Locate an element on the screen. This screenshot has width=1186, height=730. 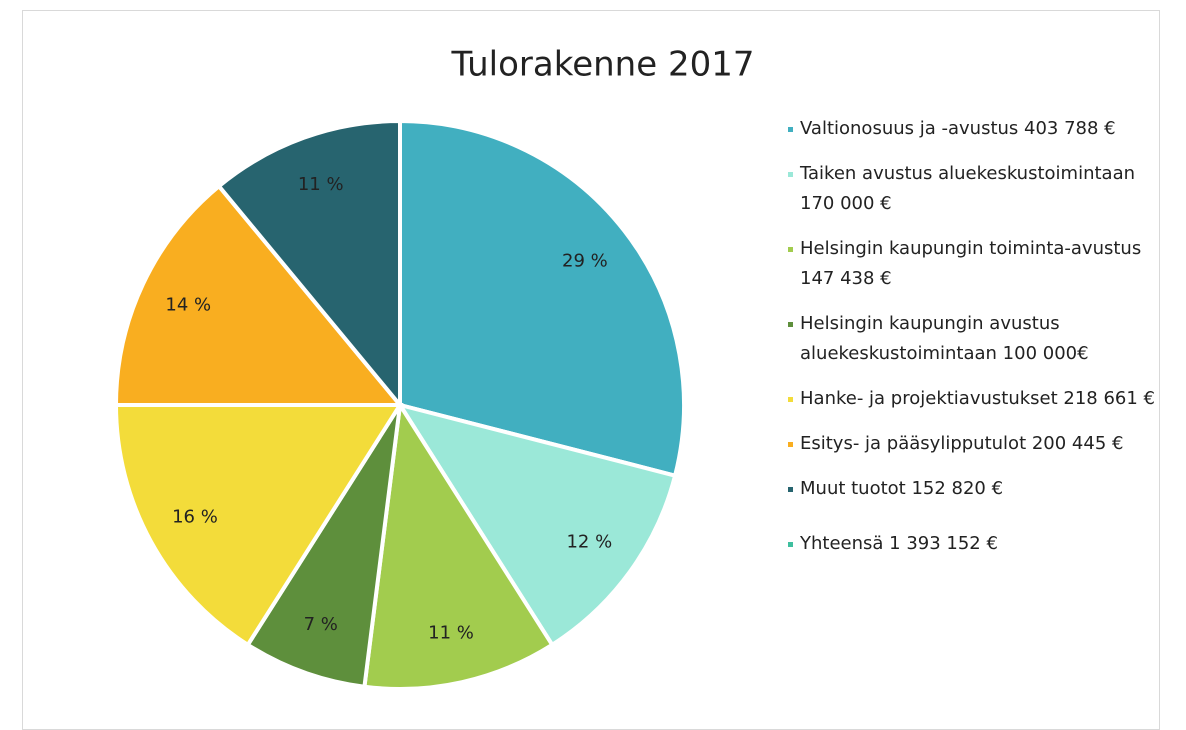
legend-label: Hanke- ja projektiavustukset 218 661 € is located at coordinates (977, 398).